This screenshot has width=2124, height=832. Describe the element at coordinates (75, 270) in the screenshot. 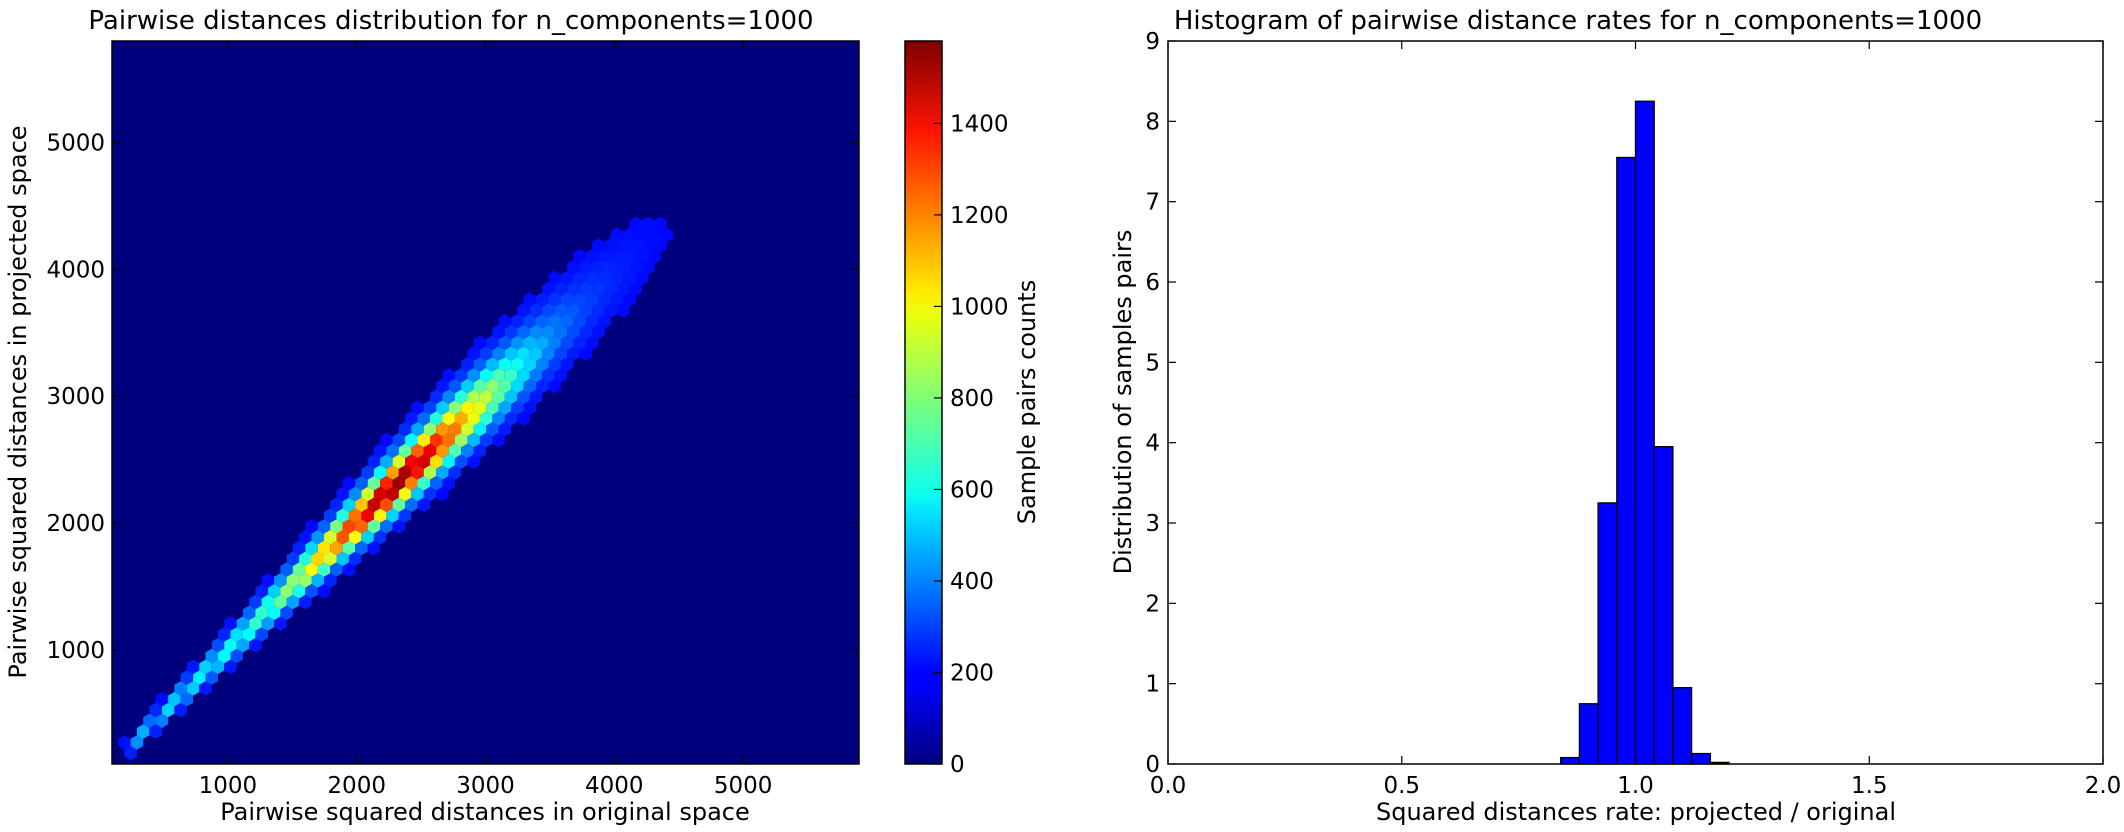

I see `hexbin-y-tick-label: 4000` at that location.